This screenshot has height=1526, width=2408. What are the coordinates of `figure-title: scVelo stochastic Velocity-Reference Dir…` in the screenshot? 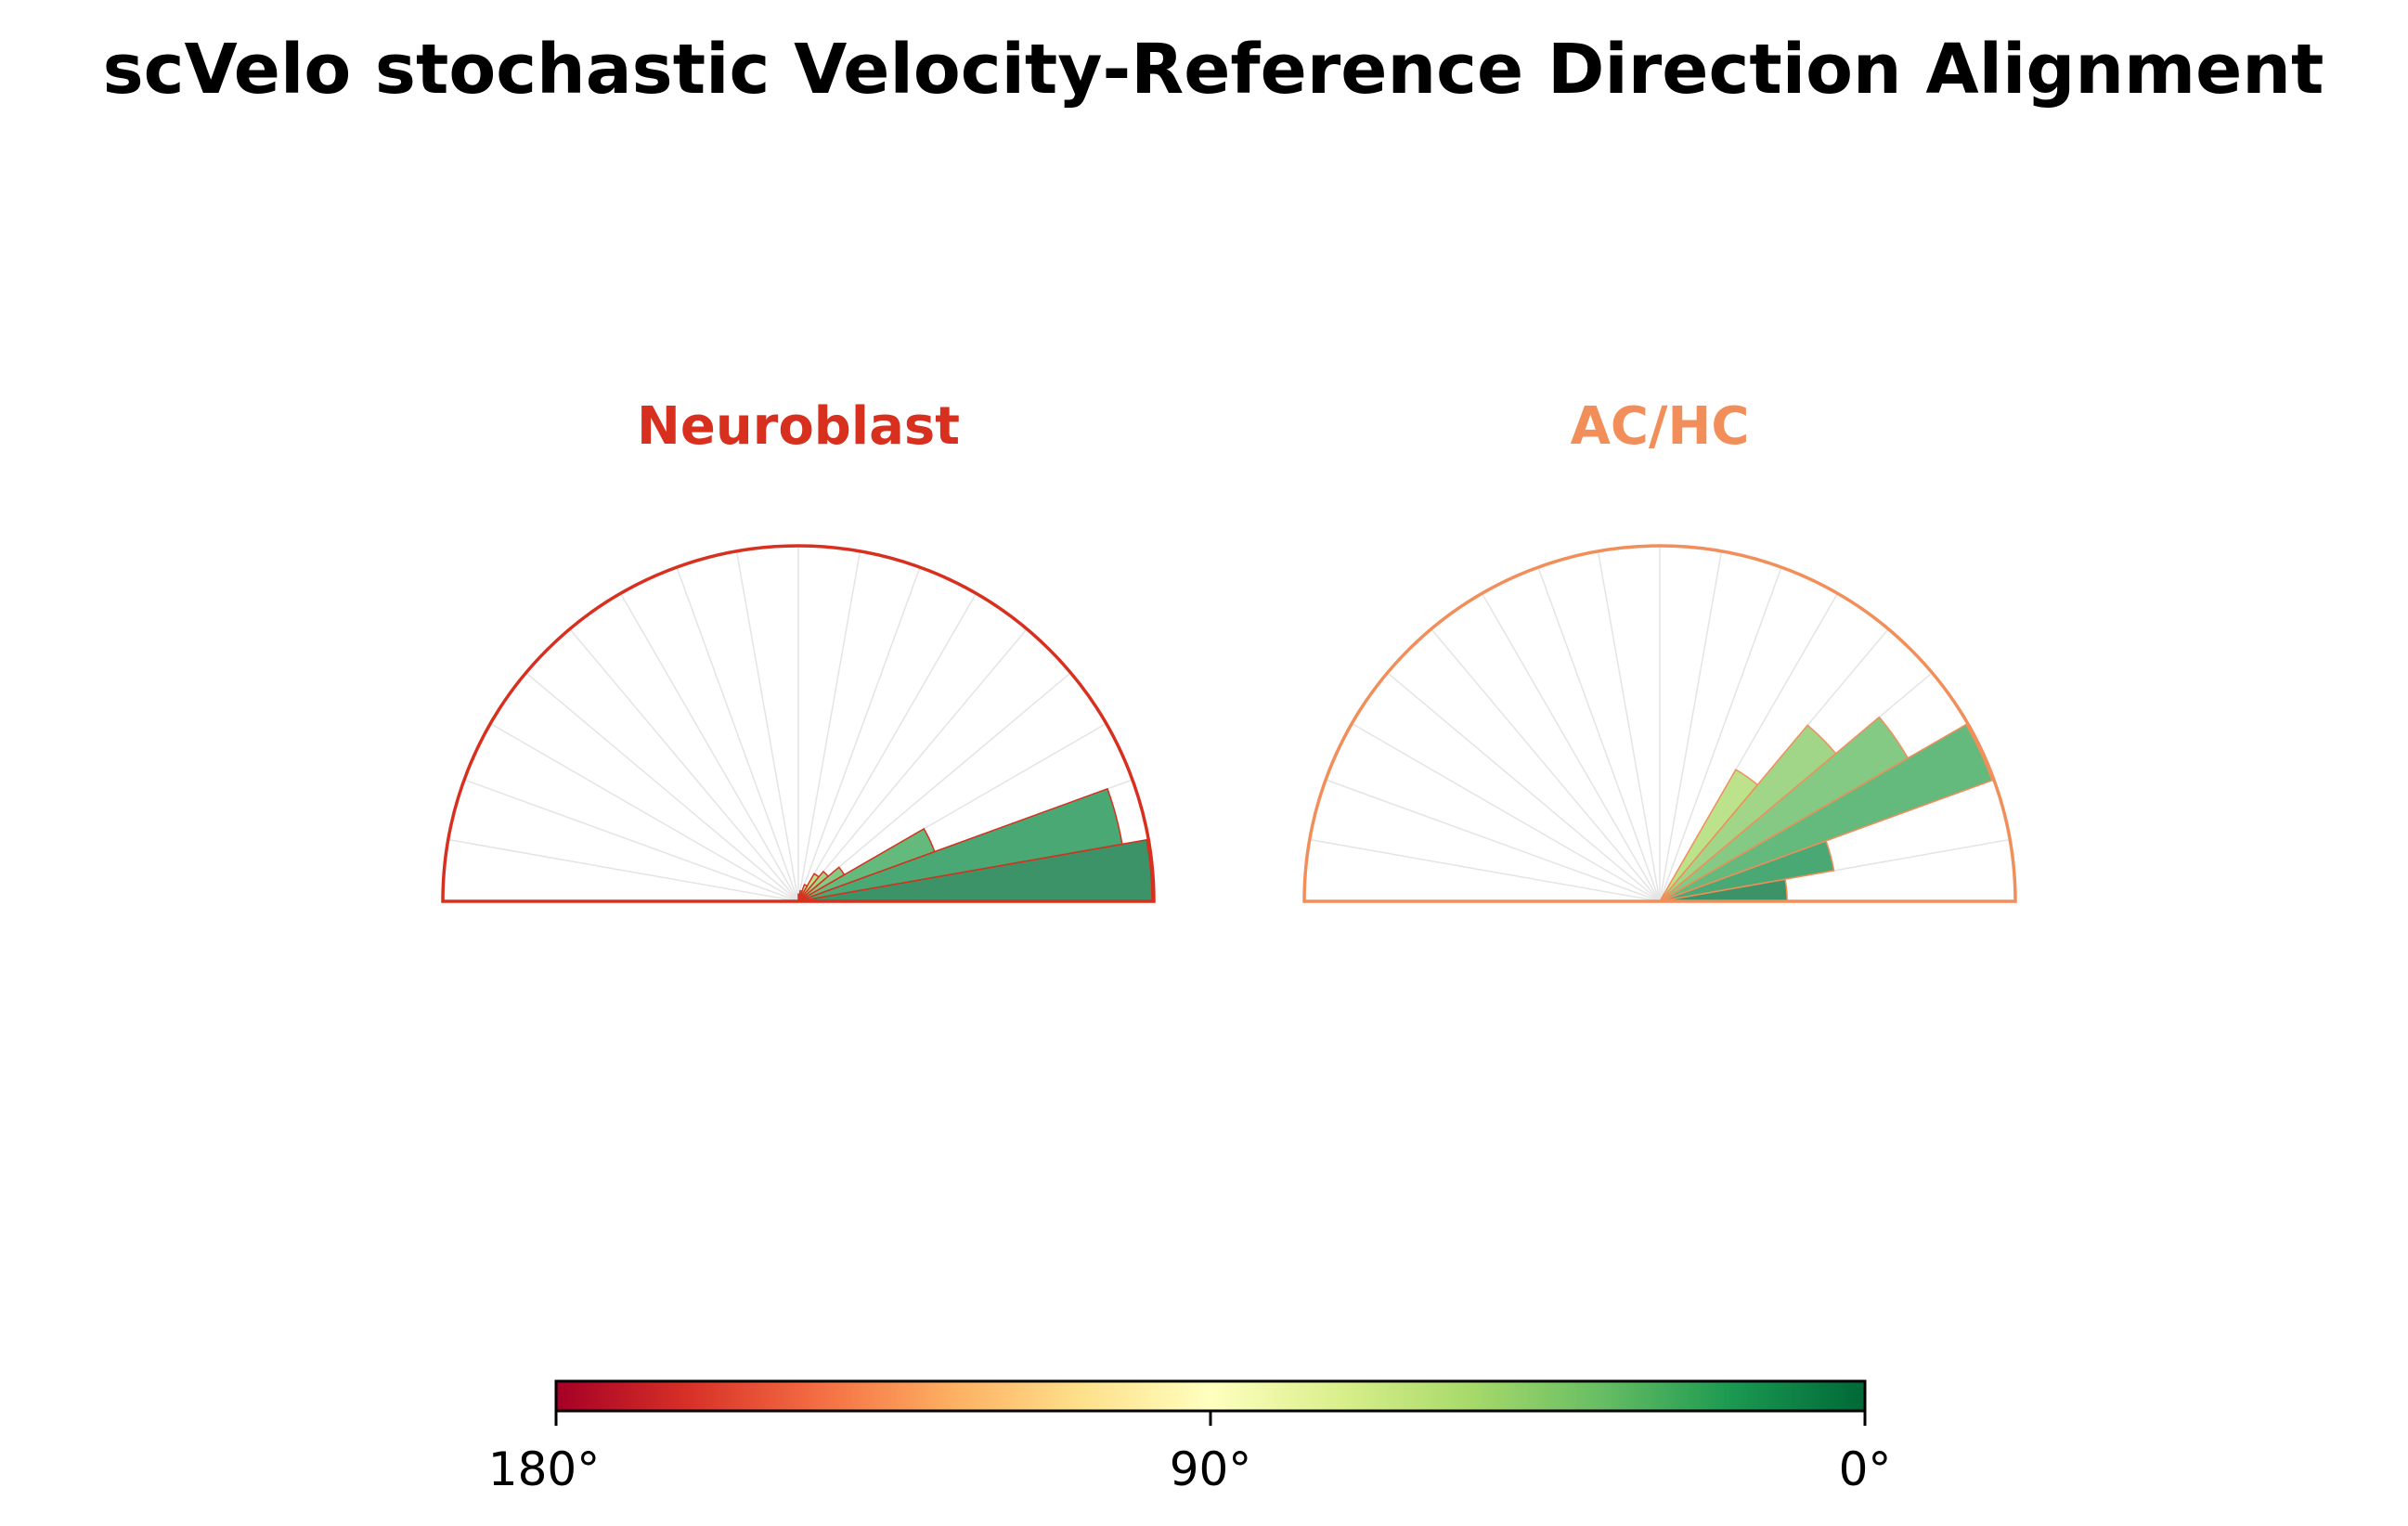 It's located at (1213, 70).